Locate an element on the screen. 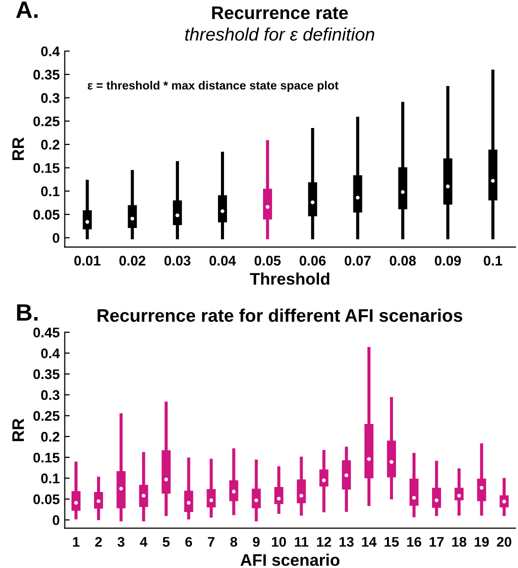  x-tick-label: 9 is located at coordinates (256, 541).